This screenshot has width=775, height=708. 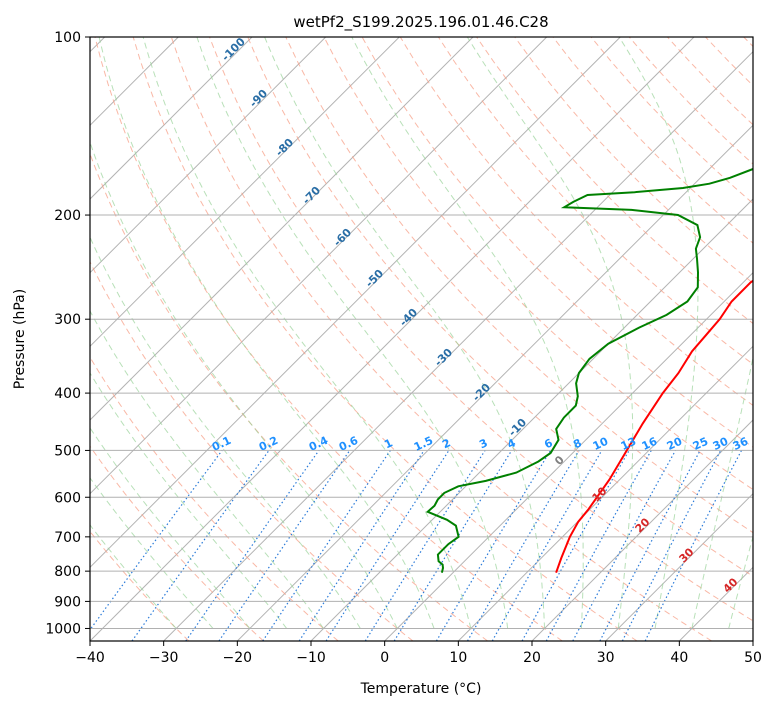 I want to click on temperature-line, so click(x=654, y=426).